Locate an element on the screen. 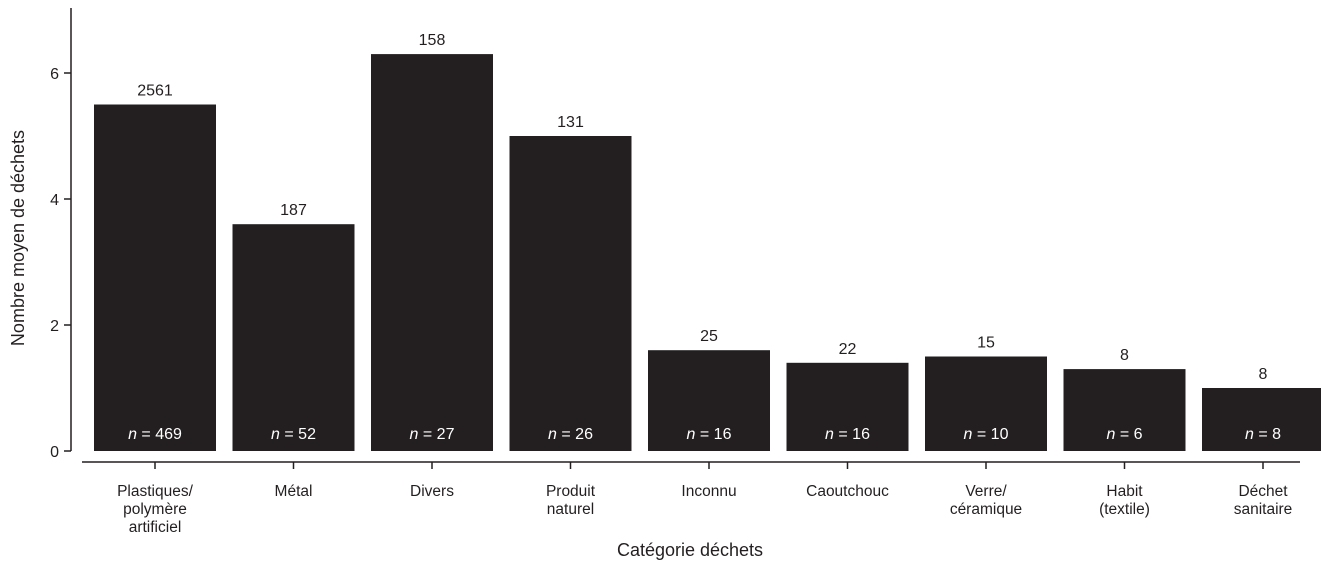 This screenshot has width=1321, height=565. bar-total-label: 15 is located at coordinates (986, 343).